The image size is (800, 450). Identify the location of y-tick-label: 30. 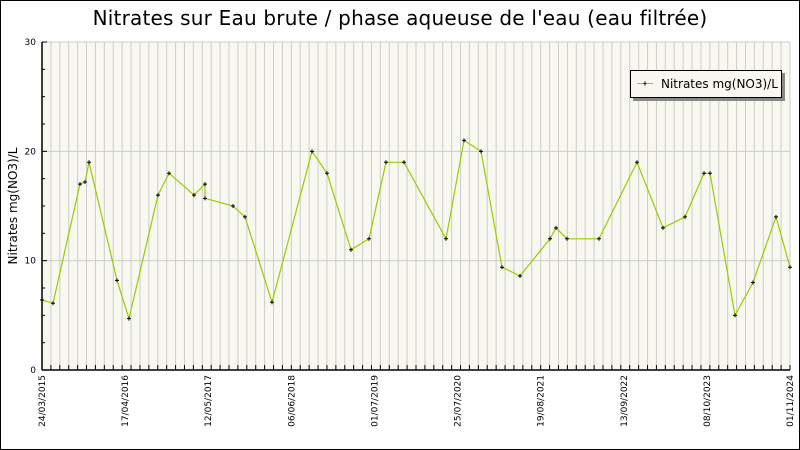
(31, 43).